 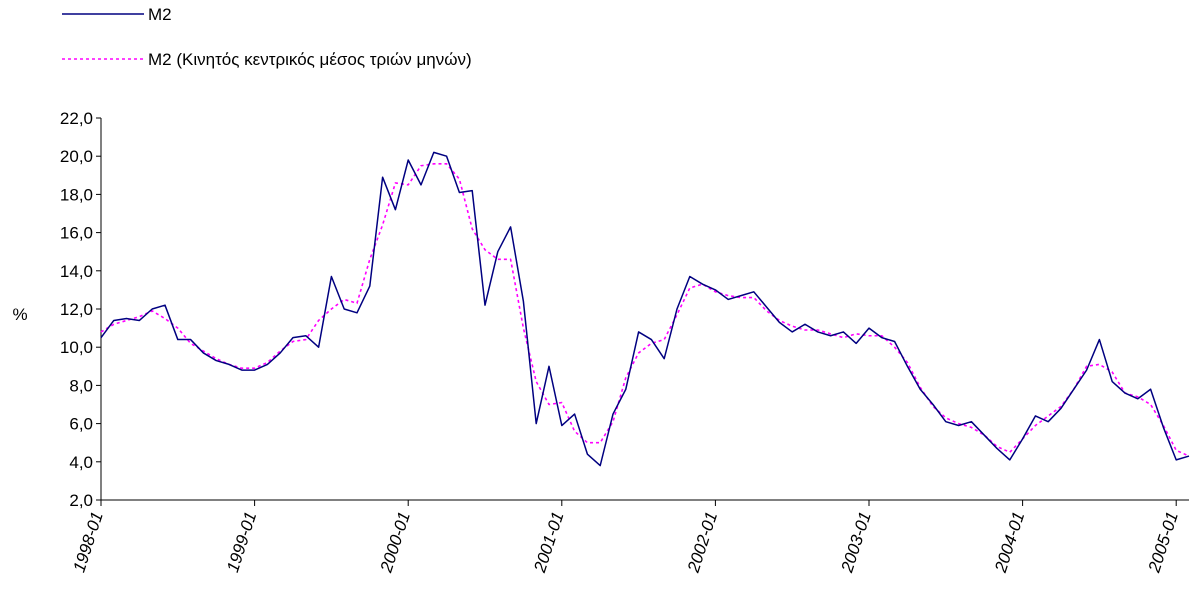 I want to click on y-tick-label: 14,0, so click(x=76, y=271).